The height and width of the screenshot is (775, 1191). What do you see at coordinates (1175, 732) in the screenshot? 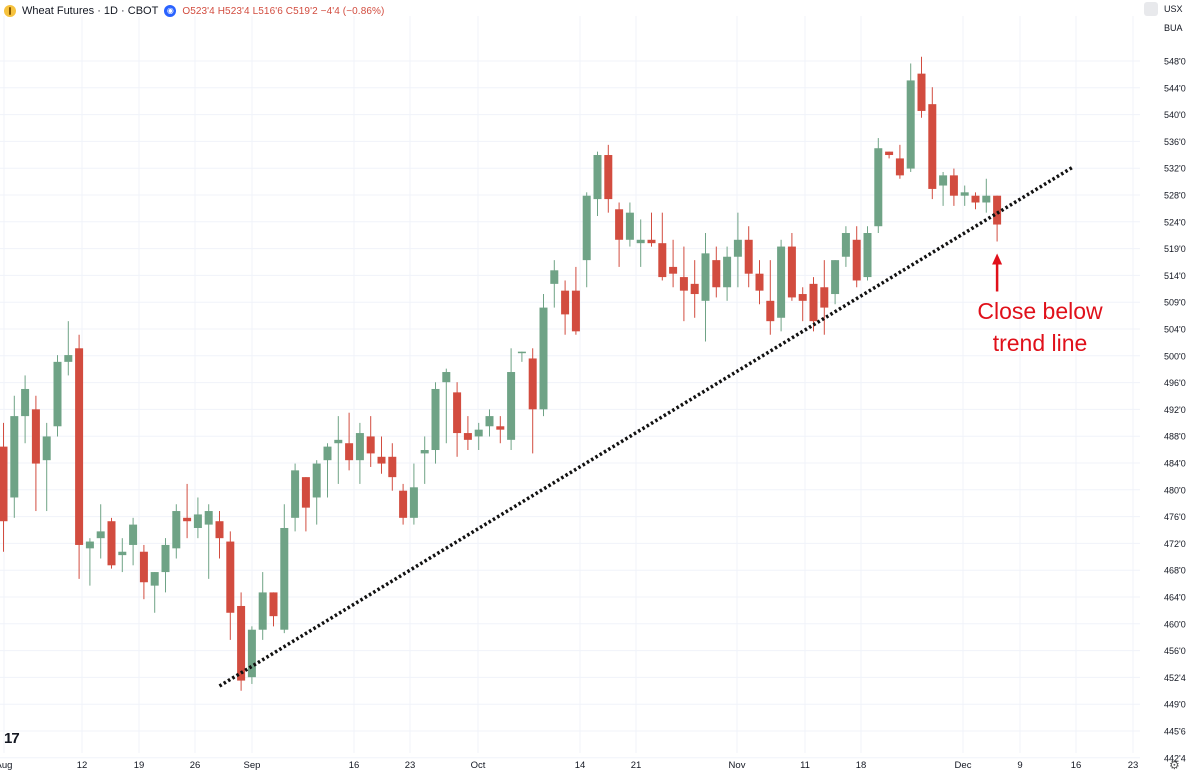
I see `y-tick-label: 445'6` at bounding box center [1175, 732].